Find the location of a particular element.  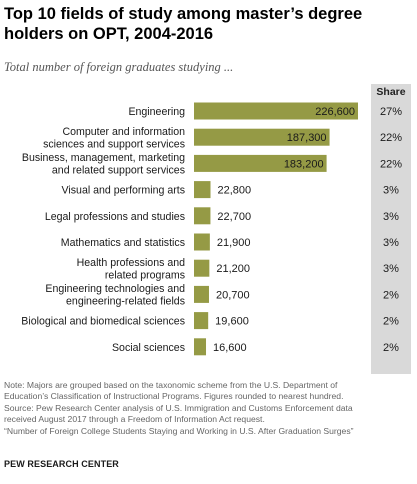

data-label: 187,300 is located at coordinates (307, 138).